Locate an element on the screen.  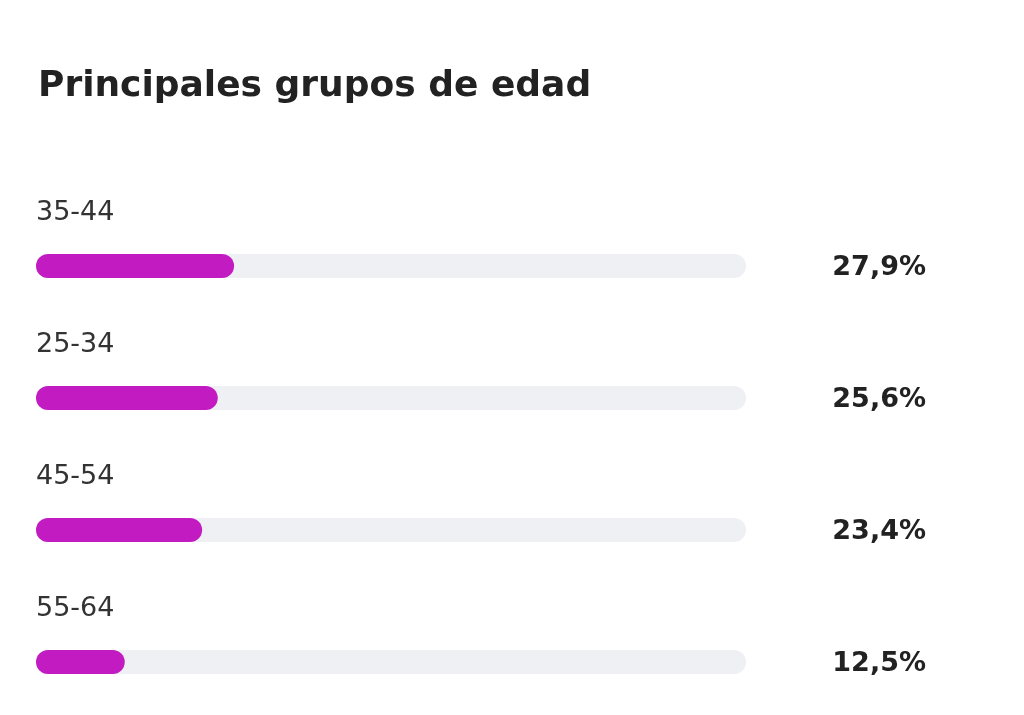
data-label: 25,6% is located at coordinates (879, 397).